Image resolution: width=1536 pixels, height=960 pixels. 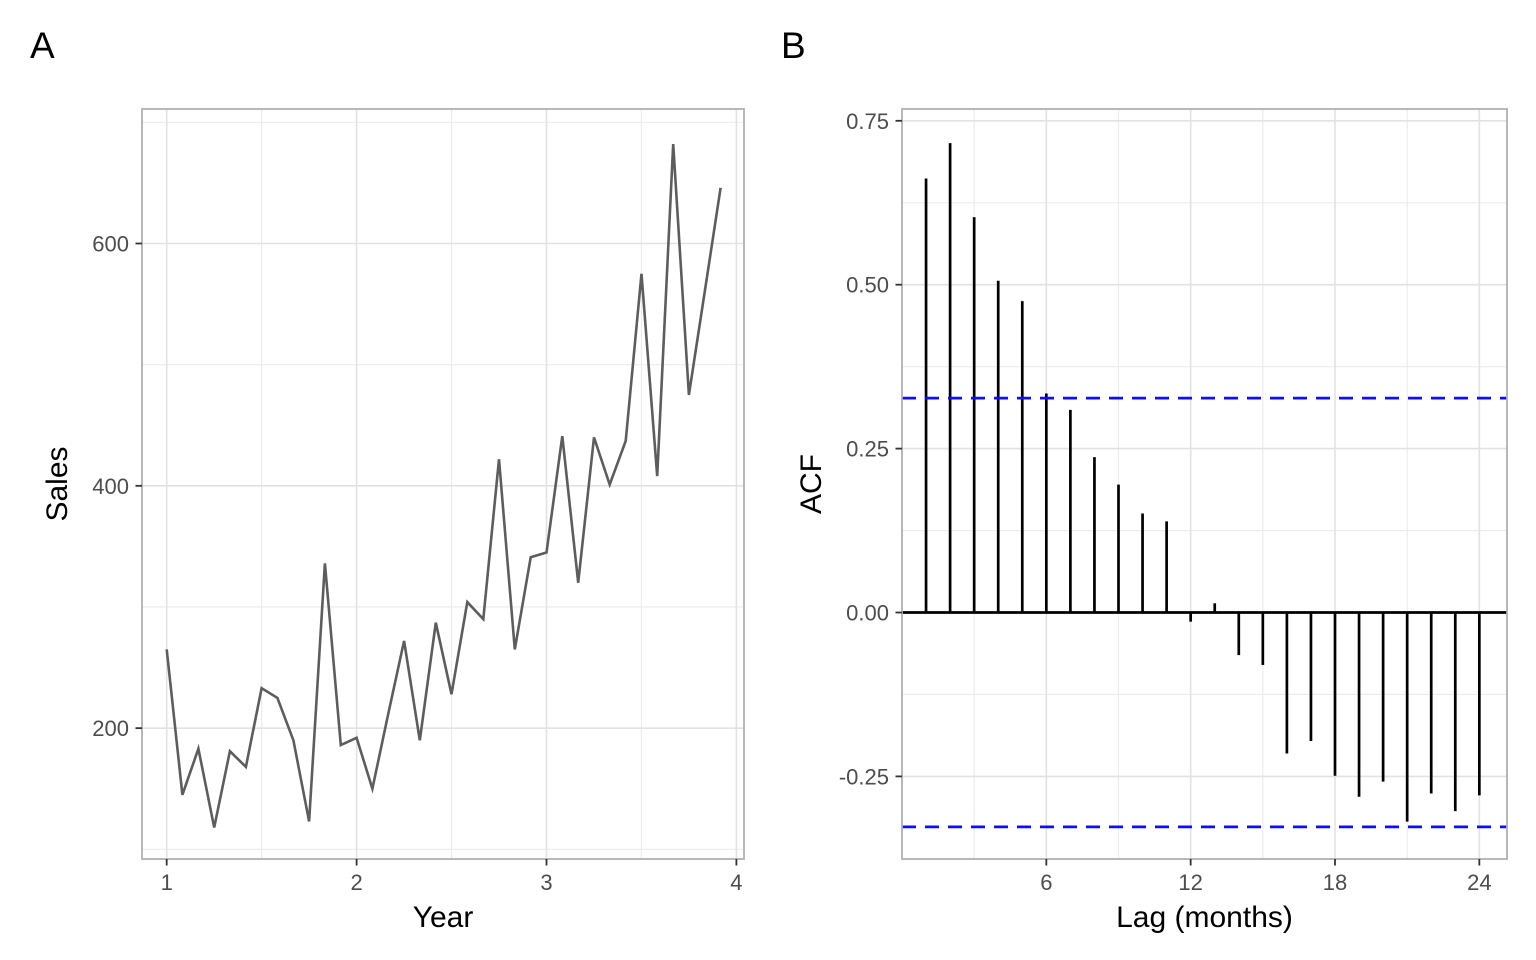 I want to click on panel-a-x-tick-label: 3, so click(x=546, y=882).